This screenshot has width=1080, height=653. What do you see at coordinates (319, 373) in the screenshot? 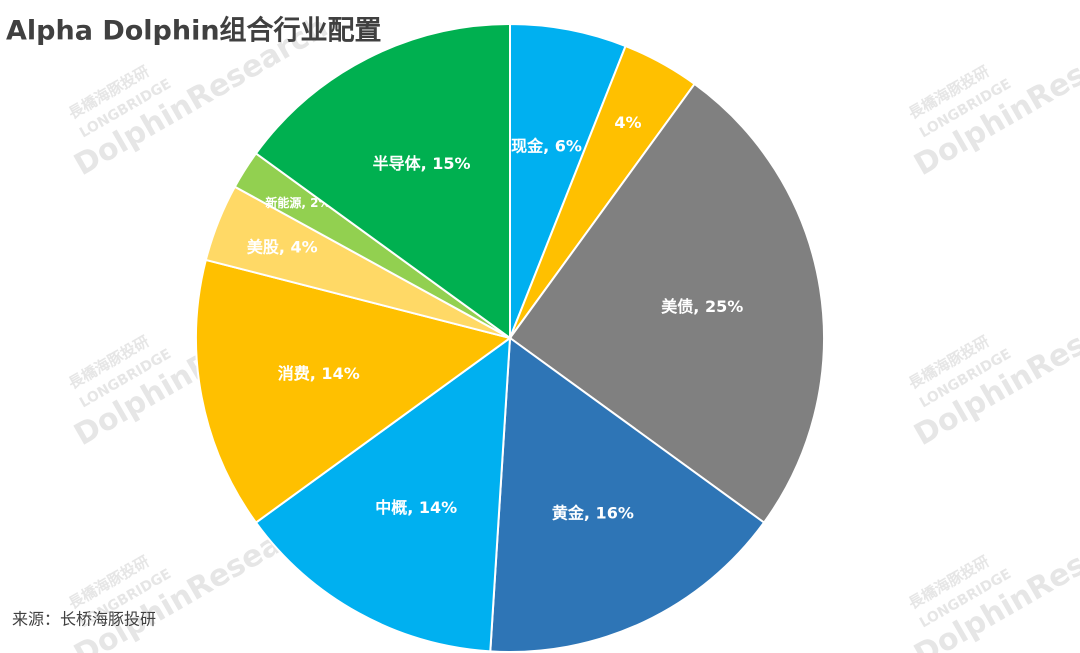
I see `data-label: 消费, 14%` at bounding box center [319, 373].